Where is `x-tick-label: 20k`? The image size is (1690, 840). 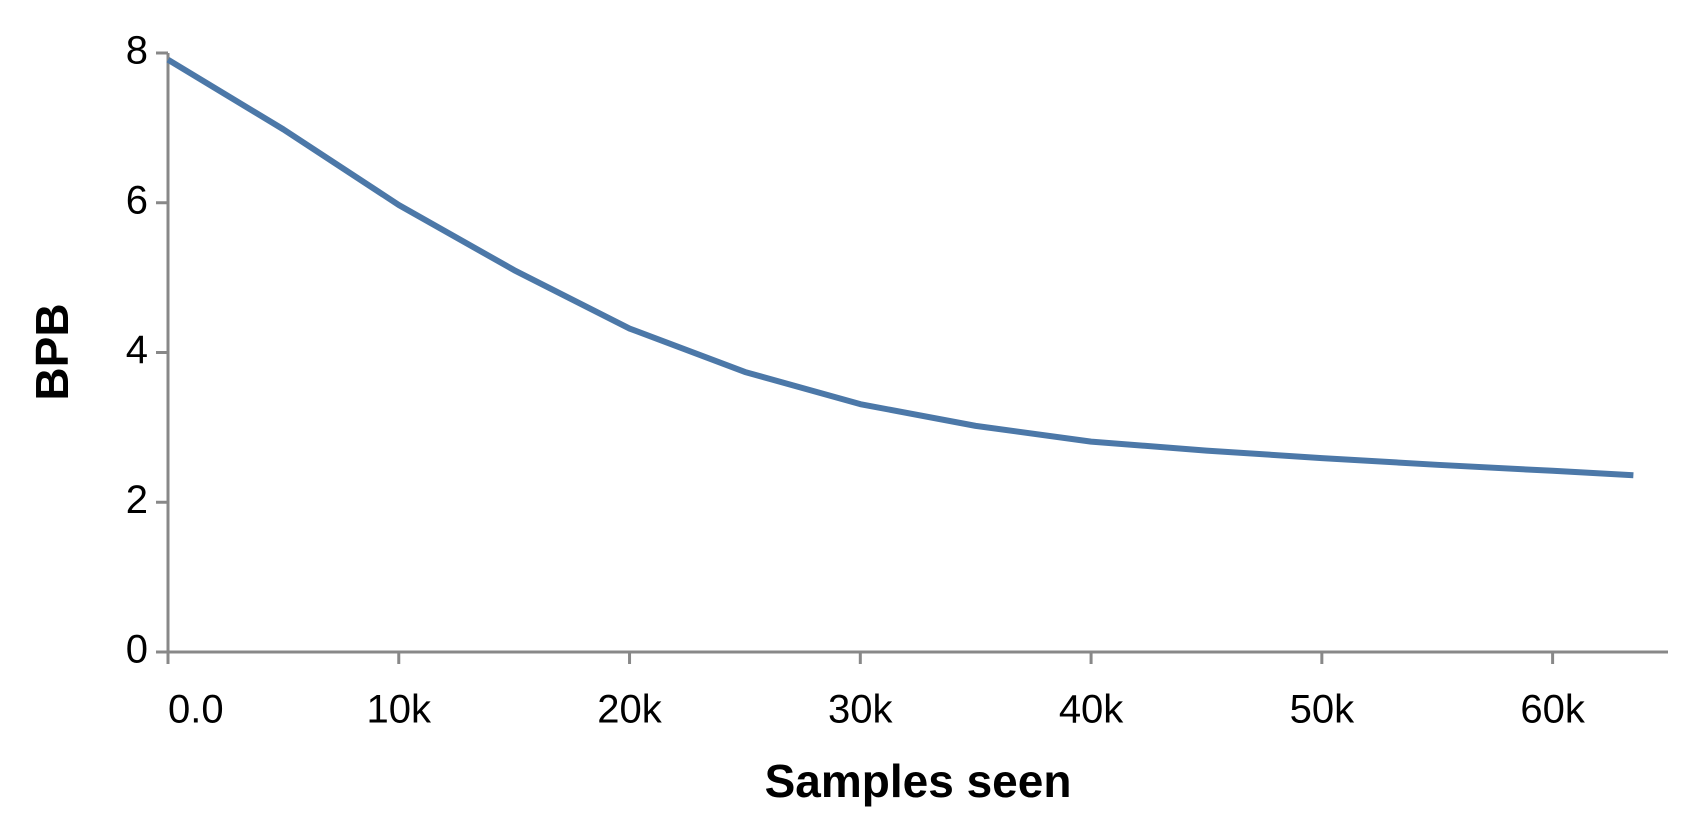 x-tick-label: 20k is located at coordinates (629, 710).